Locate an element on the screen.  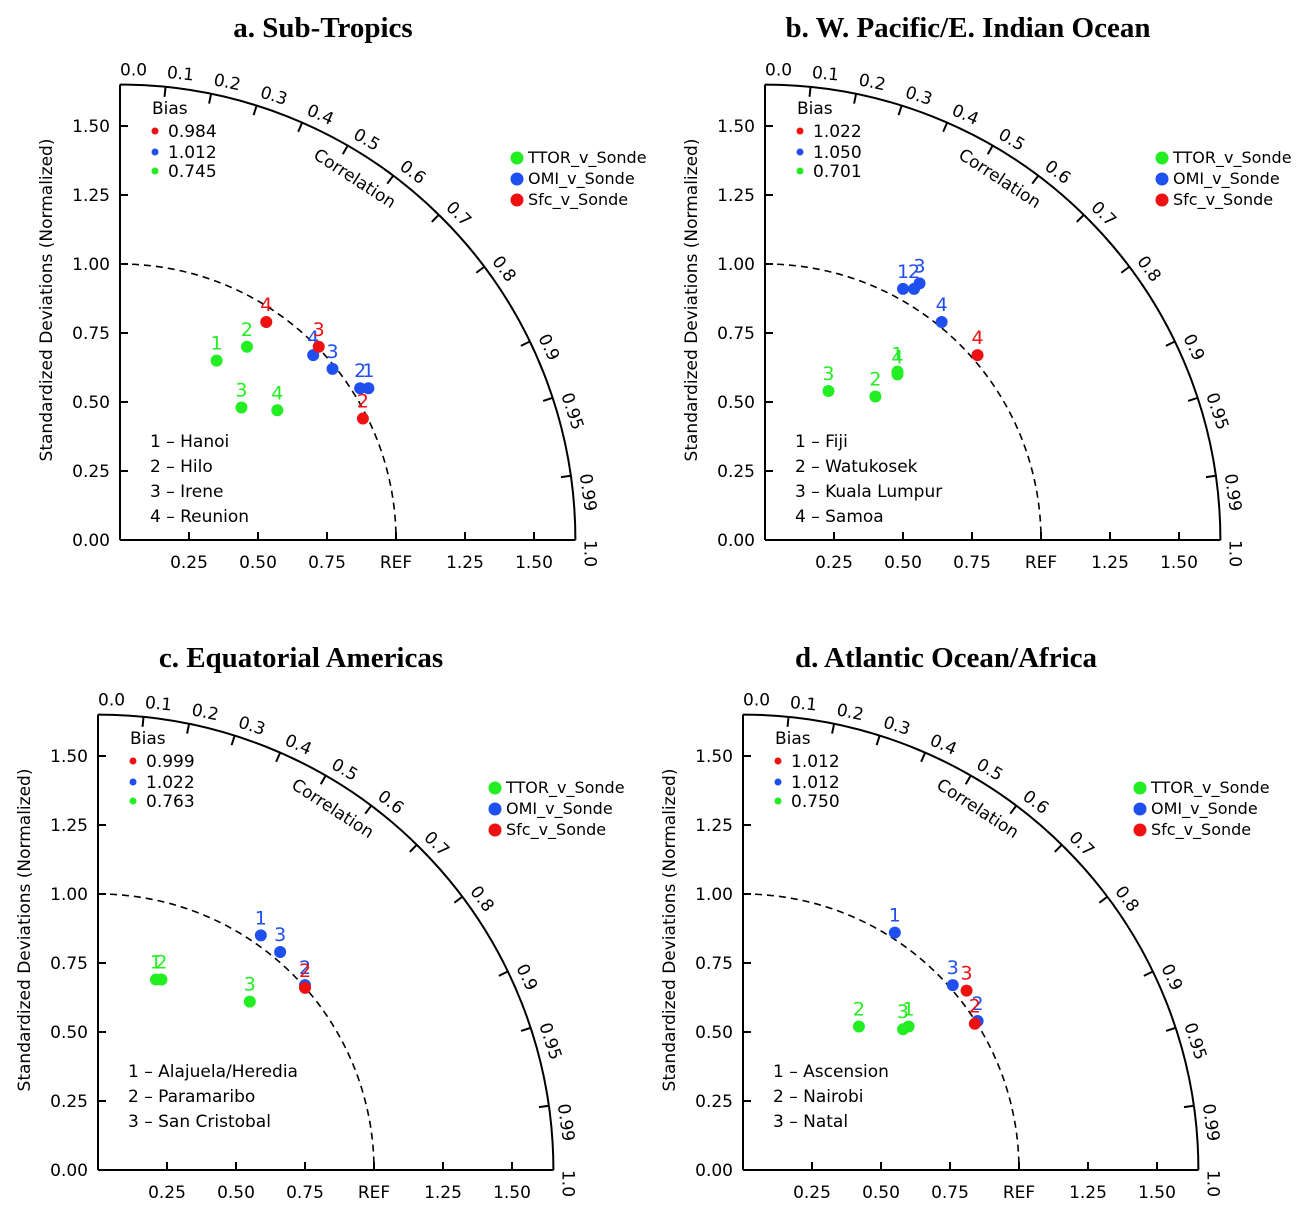
point-label-sfc-4: 4 is located at coordinates (977, 338).